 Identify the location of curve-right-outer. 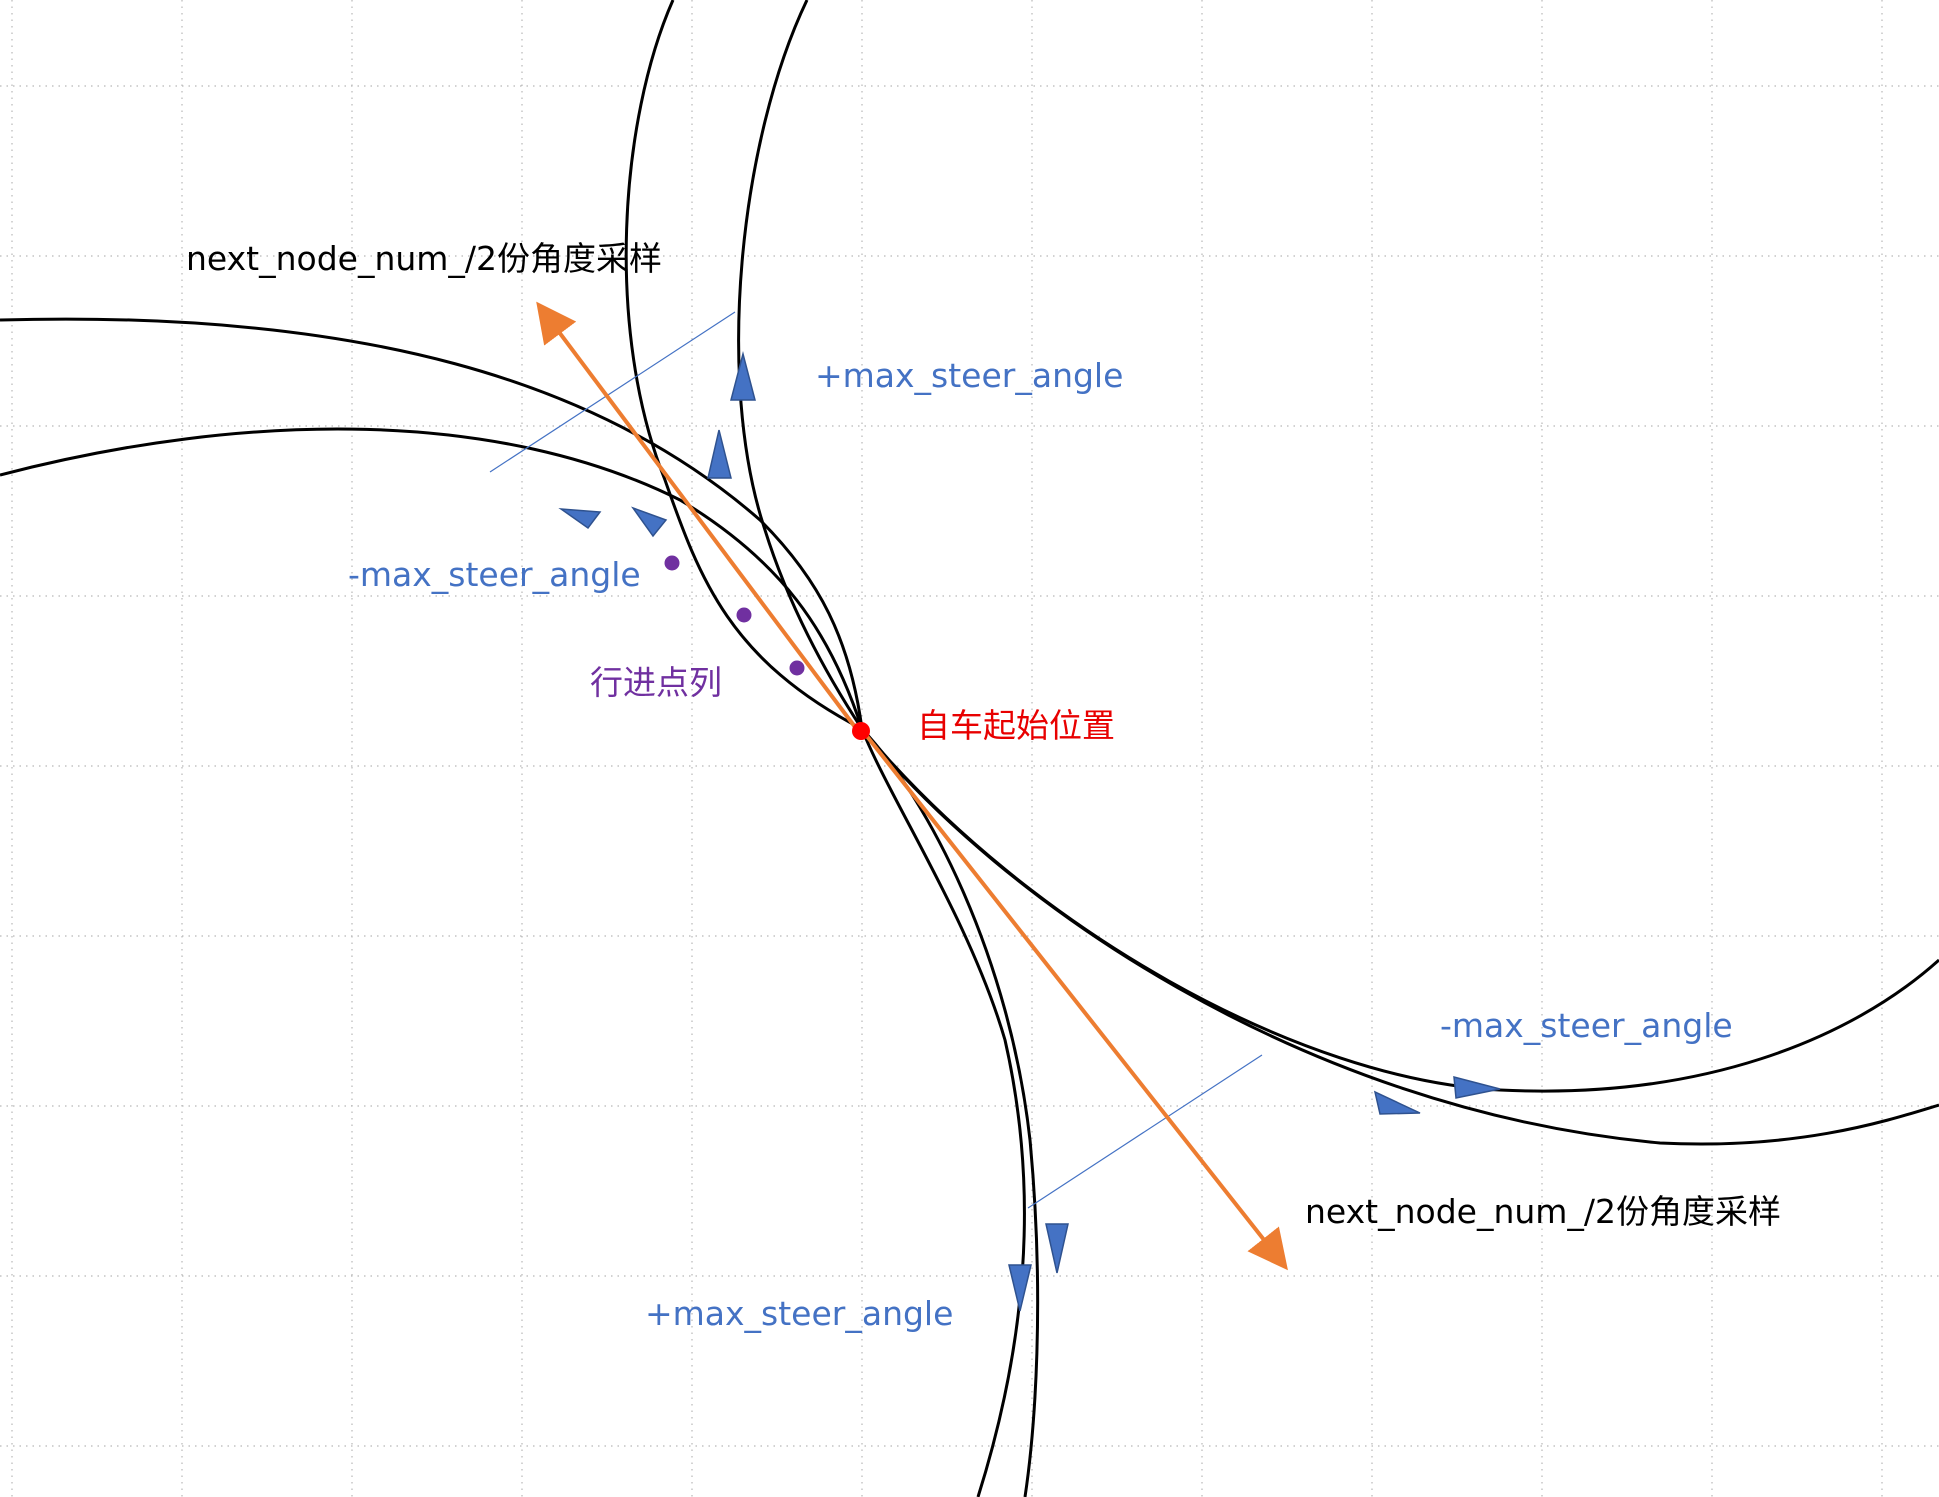
(1400, 910).